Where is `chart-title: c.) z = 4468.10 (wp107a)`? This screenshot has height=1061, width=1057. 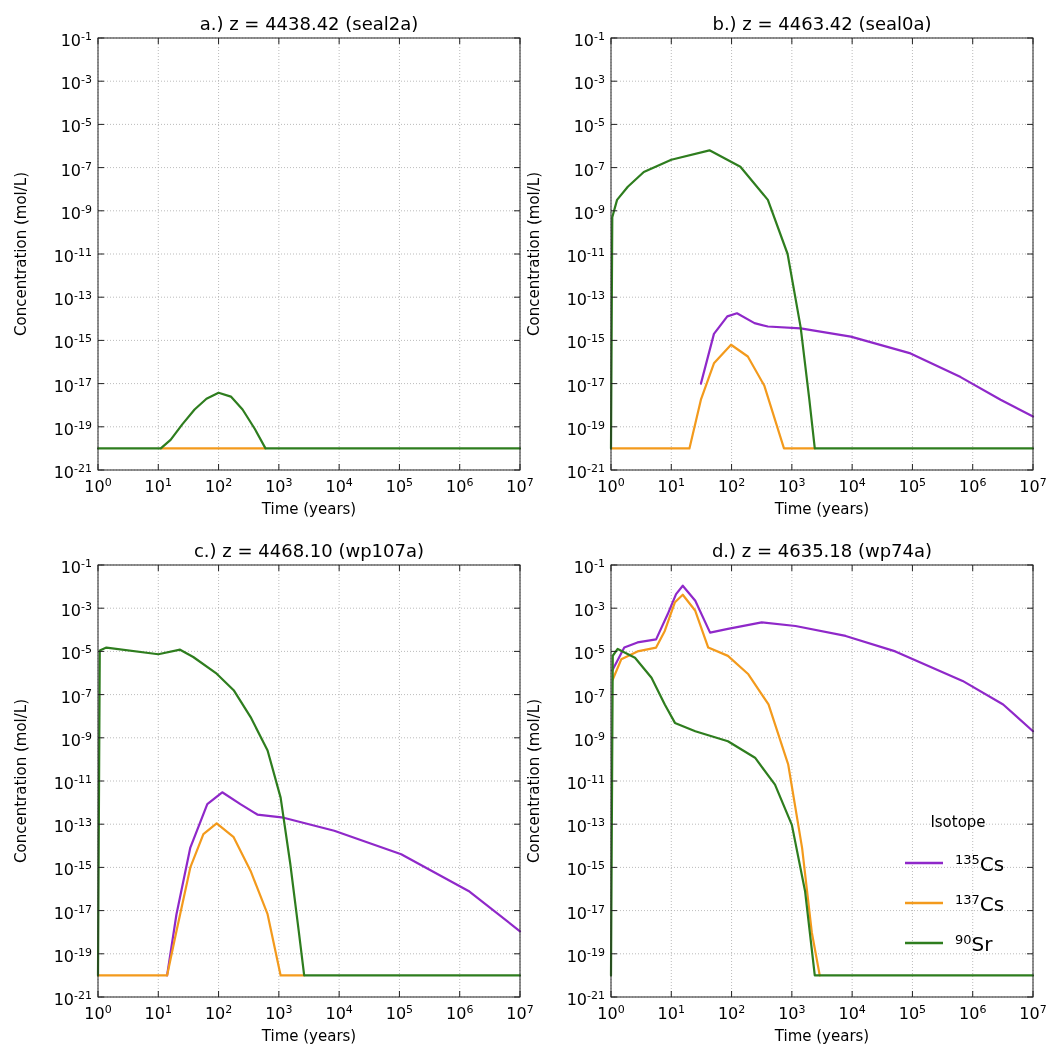
chart-title: c.) z = 4468.10 (wp107a) is located at coordinates (309, 550).